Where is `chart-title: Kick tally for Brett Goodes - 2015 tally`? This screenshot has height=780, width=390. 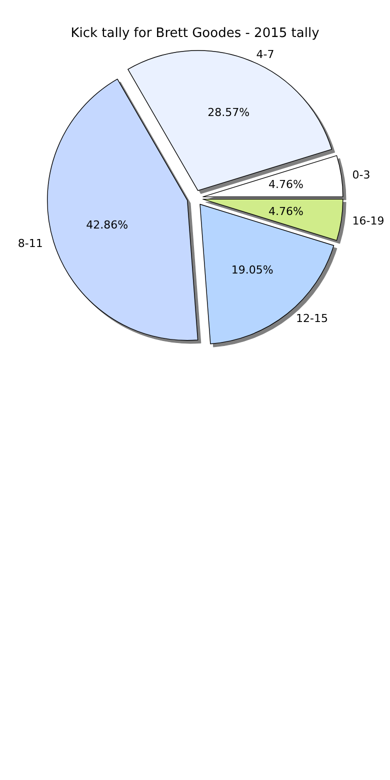 chart-title: Kick tally for Brett Goodes - 2015 tally is located at coordinates (195, 33).